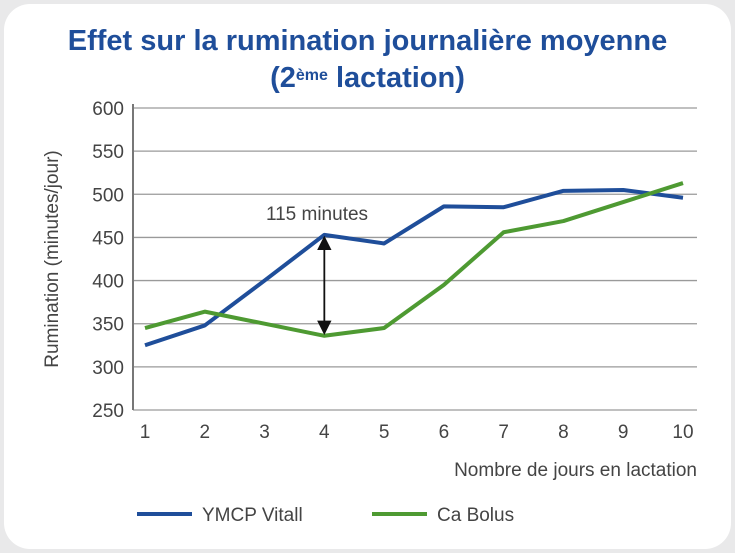  What do you see at coordinates (623, 432) in the screenshot?
I see `x-tick-label: 9` at bounding box center [623, 432].